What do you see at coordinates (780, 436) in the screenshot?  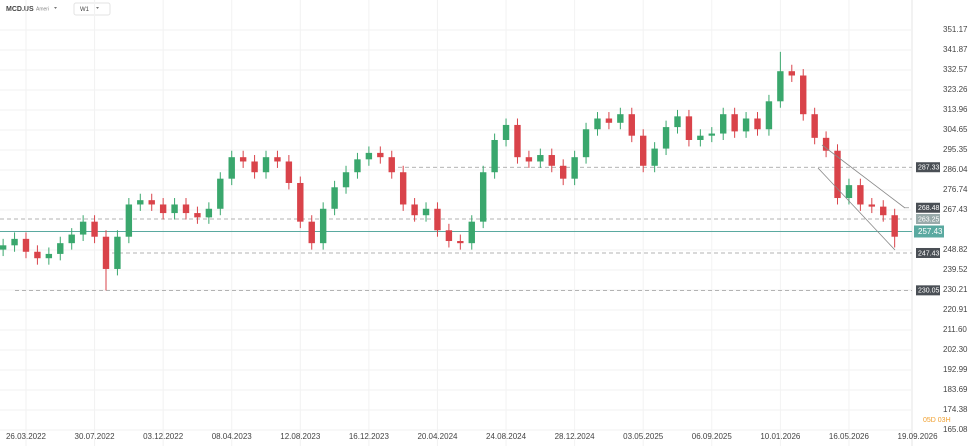 I see `x-tick-label: 10.01.2026` at bounding box center [780, 436].